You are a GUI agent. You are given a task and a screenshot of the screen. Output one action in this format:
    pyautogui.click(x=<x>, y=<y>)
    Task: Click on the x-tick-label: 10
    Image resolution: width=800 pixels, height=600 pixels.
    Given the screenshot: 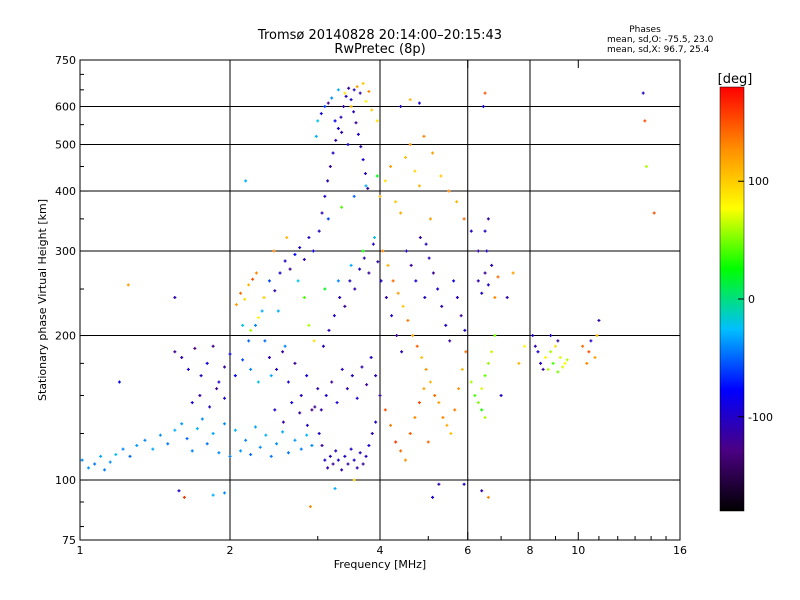 What is the action you would take?
    pyautogui.click(x=578, y=550)
    